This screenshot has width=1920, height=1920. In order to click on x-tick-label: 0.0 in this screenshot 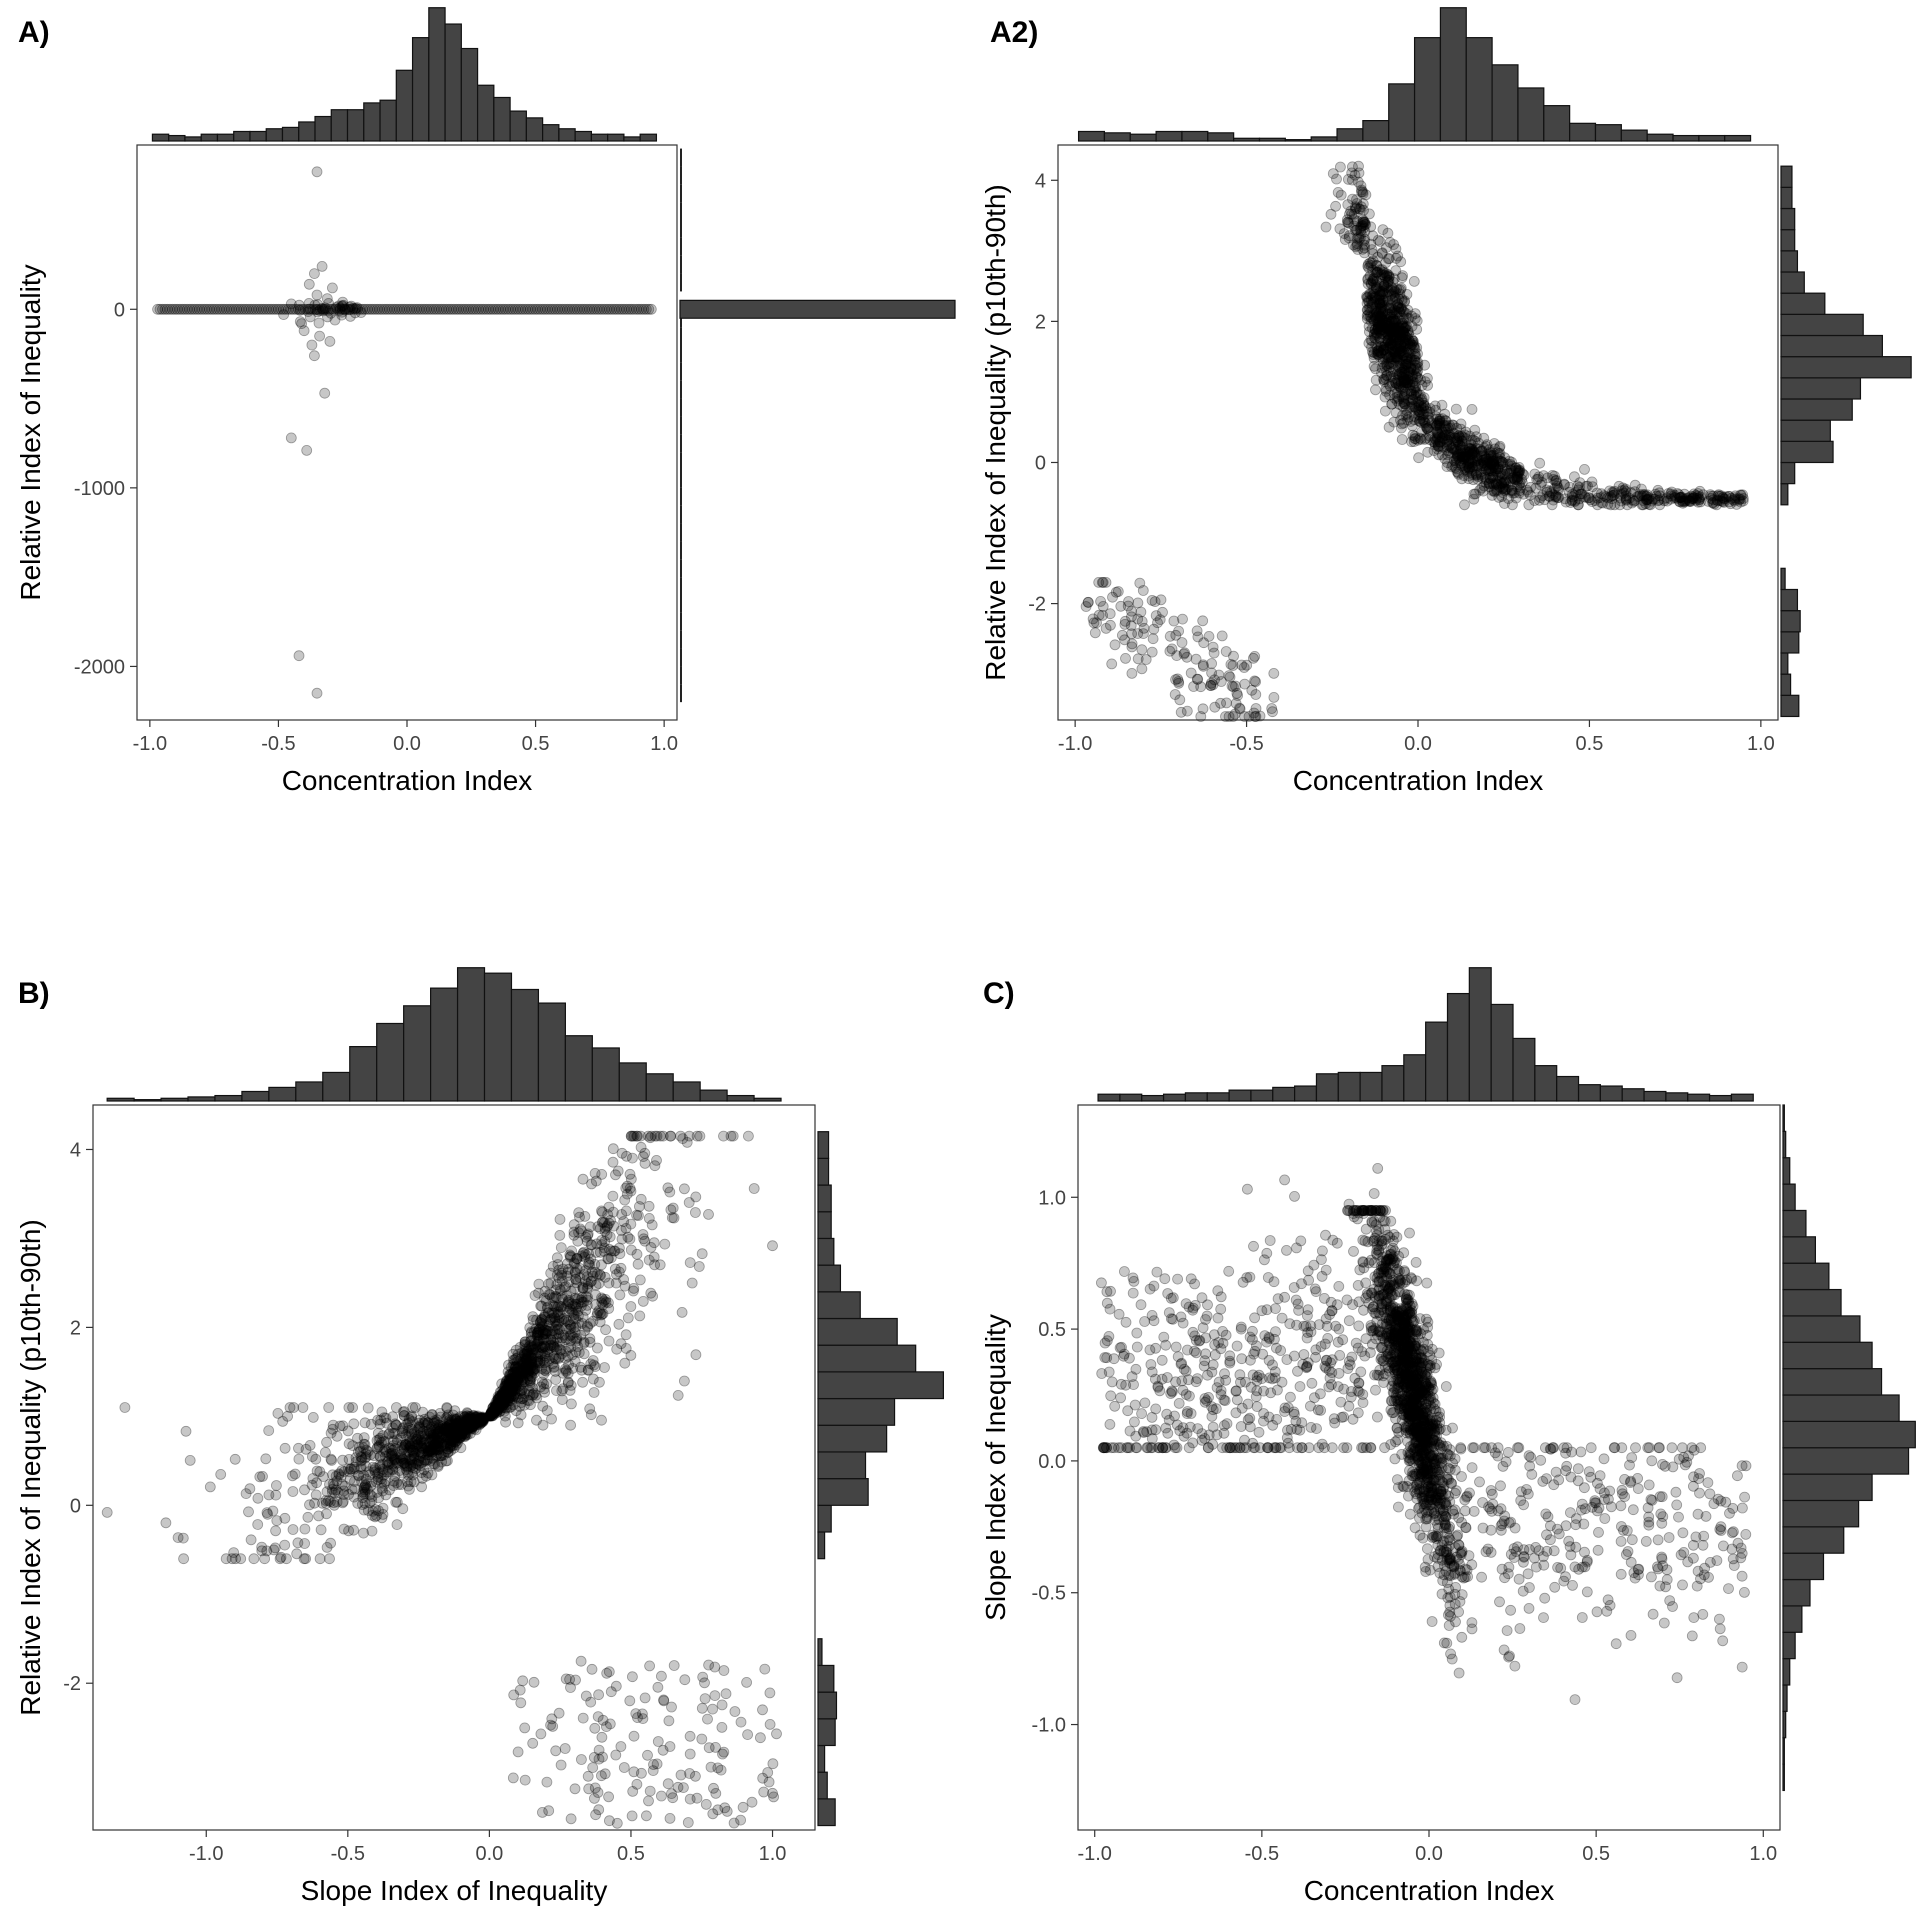, I will do `click(1418, 744)`.